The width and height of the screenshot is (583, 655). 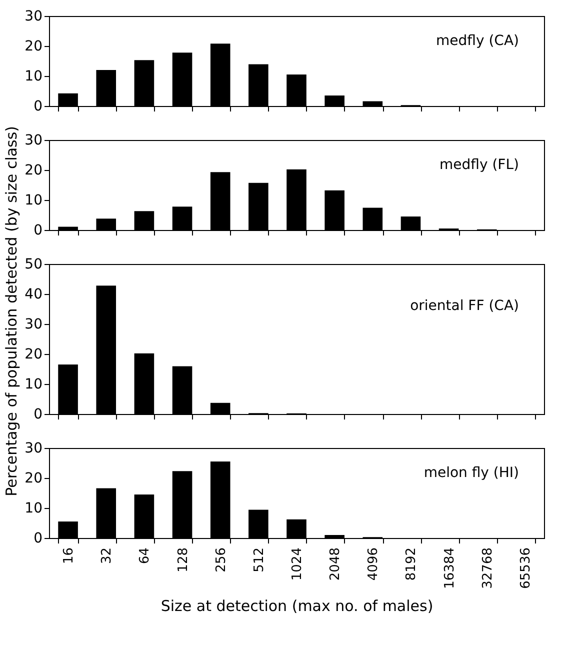 I want to click on x-tick-label: 4096, so click(x=374, y=564).